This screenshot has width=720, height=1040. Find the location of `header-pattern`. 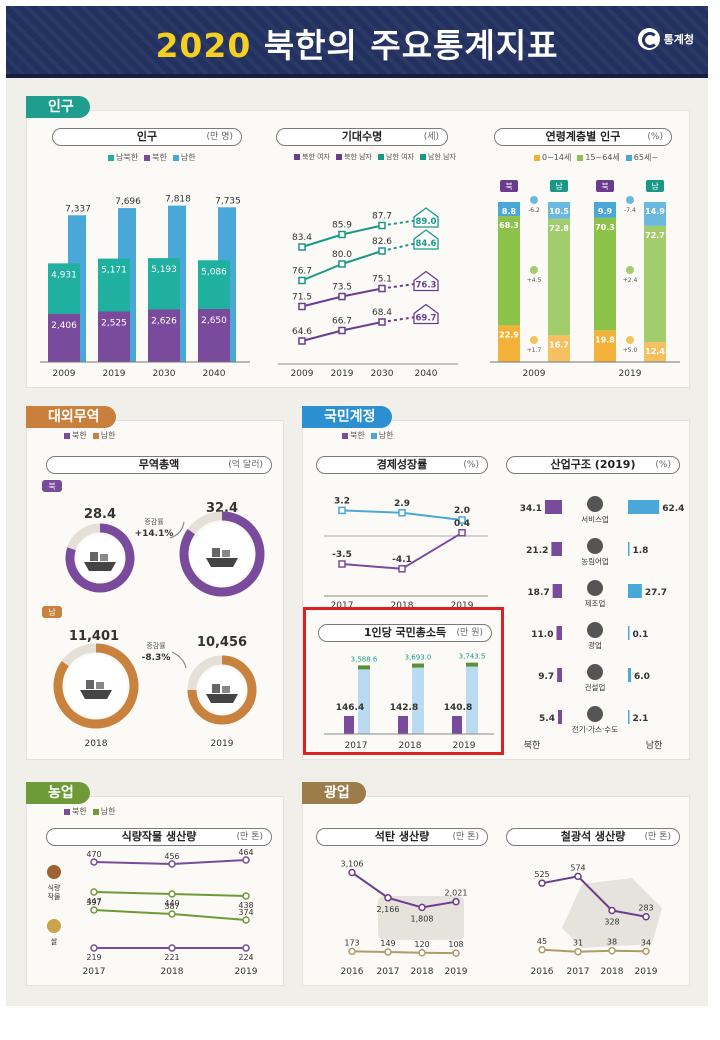

header-pattern is located at coordinates (357, 40).